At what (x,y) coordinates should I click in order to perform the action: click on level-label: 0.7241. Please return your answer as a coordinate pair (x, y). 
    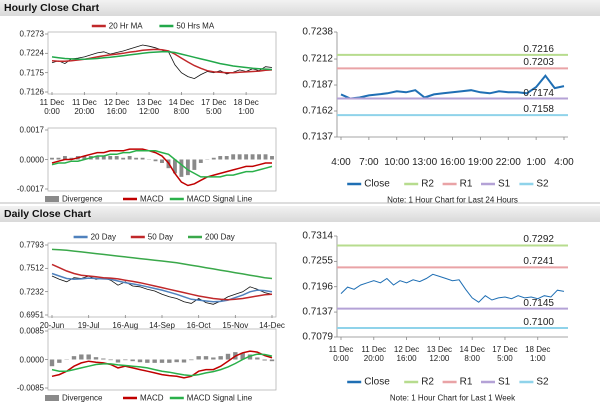
    Looking at the image, I should click on (538, 262).